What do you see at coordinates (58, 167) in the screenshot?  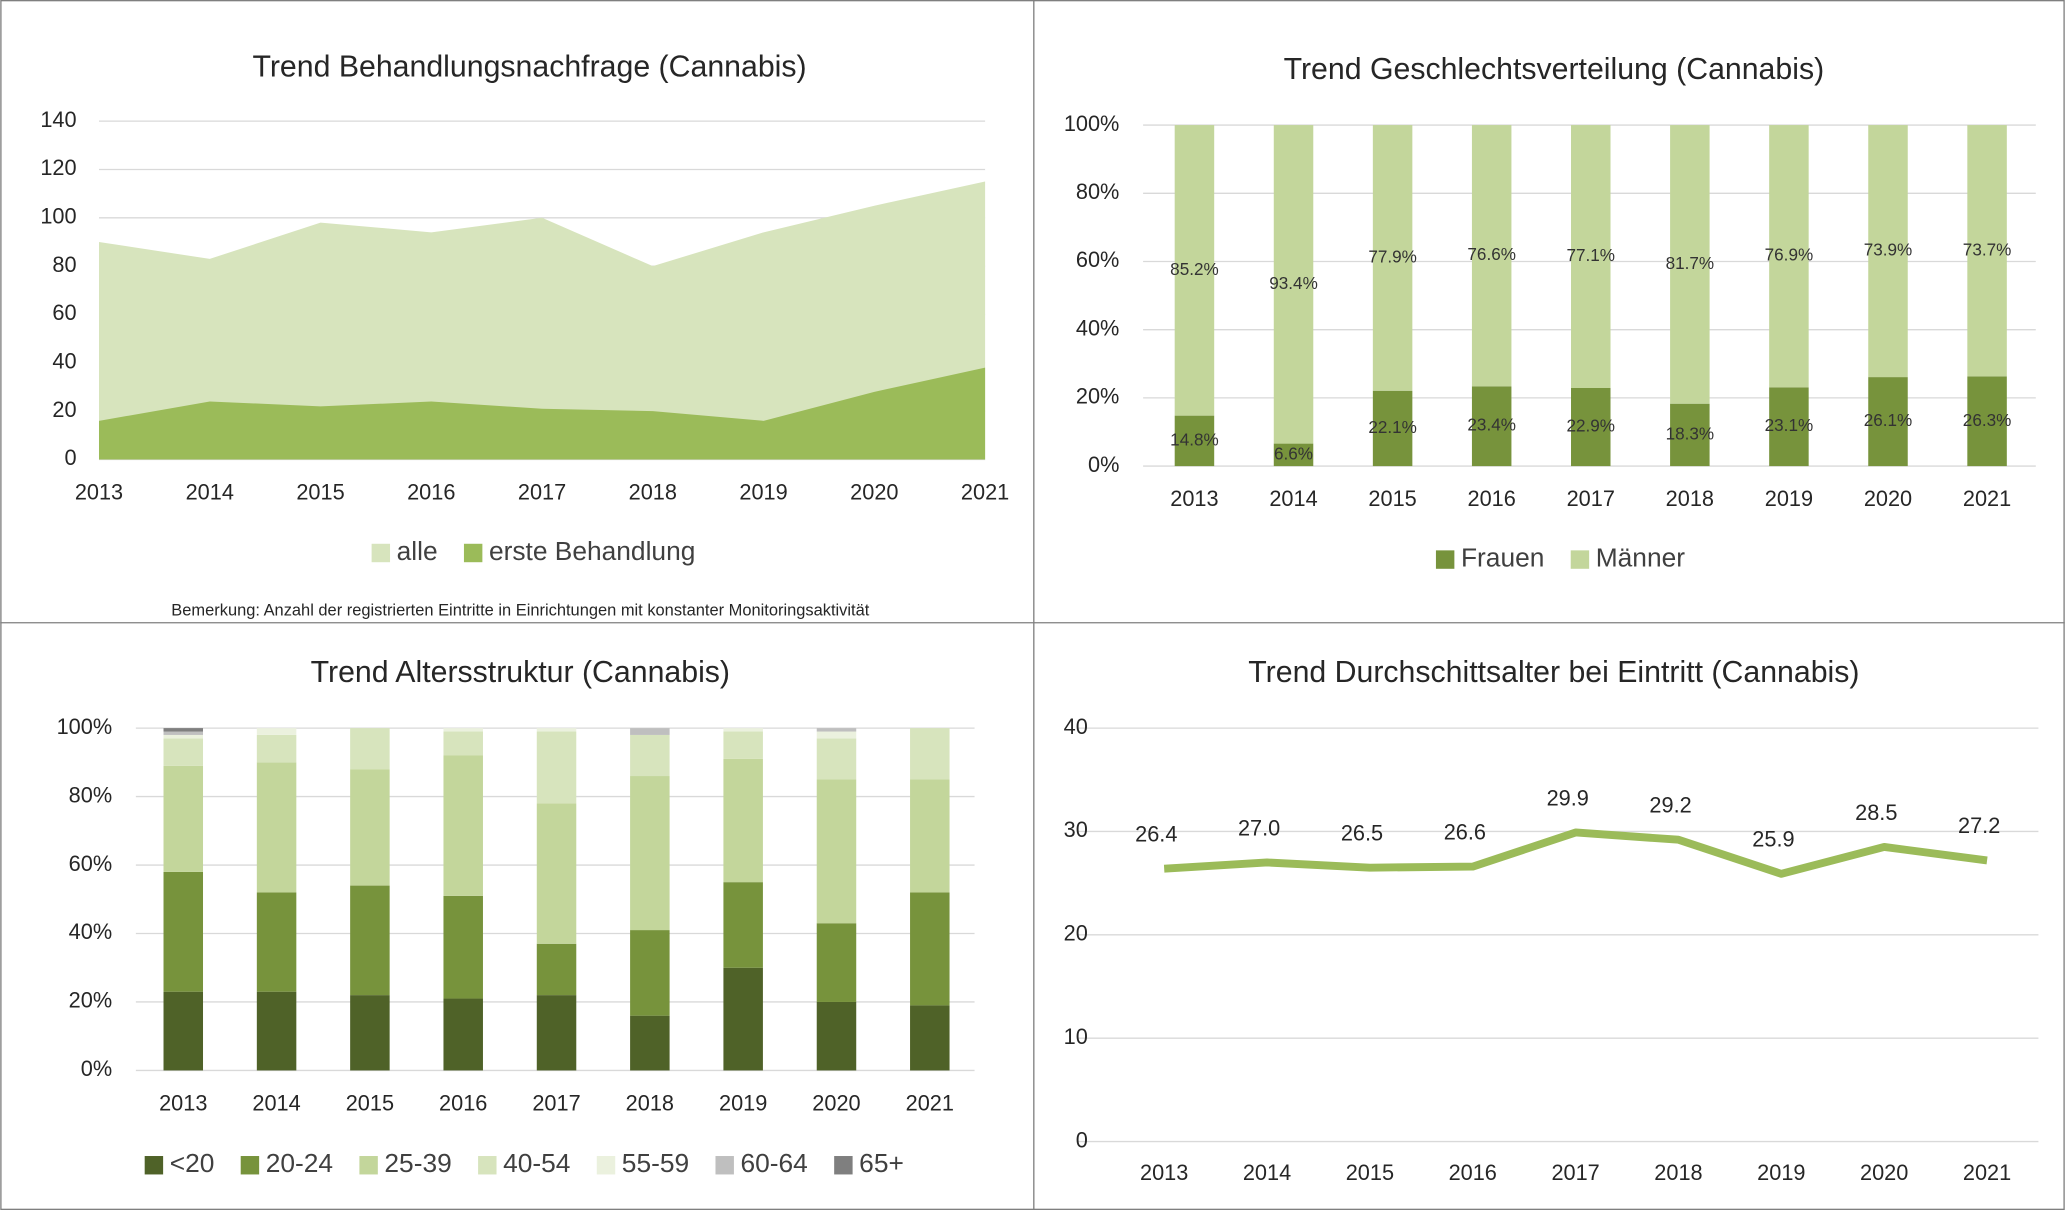 I see `y-tick-label: 120` at bounding box center [58, 167].